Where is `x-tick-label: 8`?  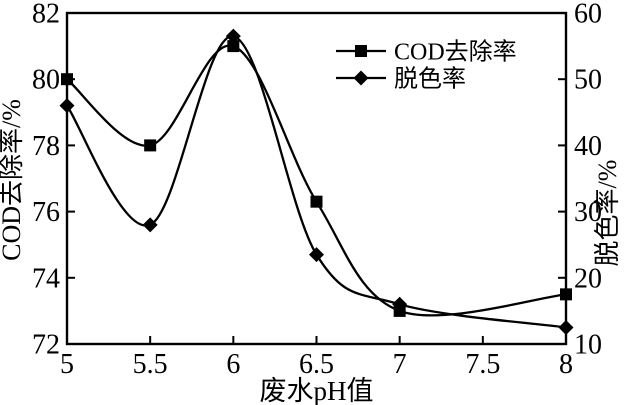
x-tick-label: 8 is located at coordinates (566, 364).